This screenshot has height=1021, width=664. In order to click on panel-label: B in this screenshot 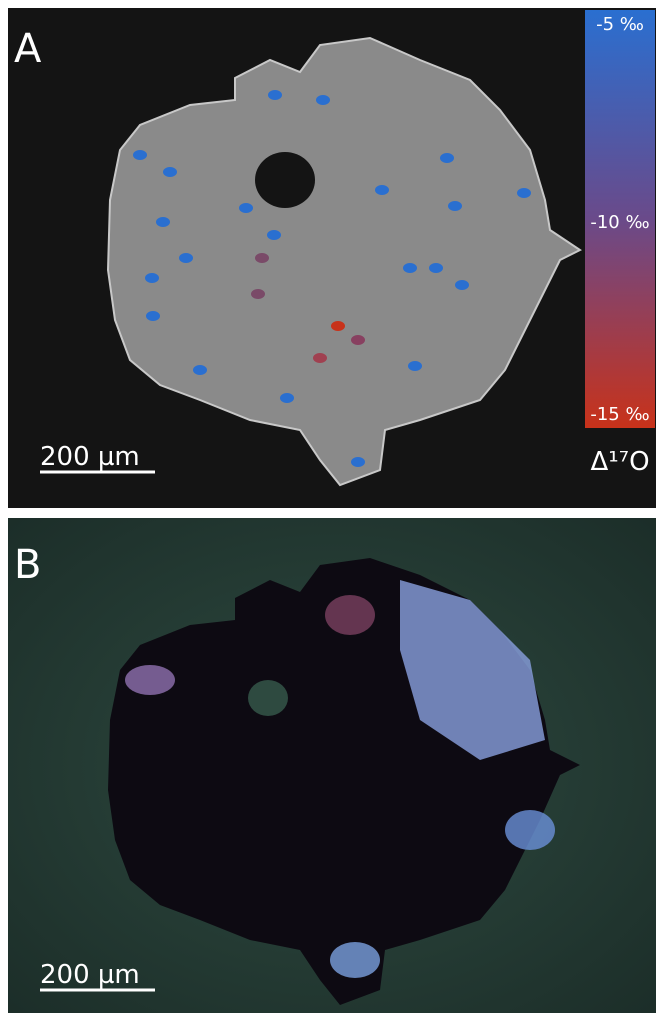, I will do `click(27, 565)`.